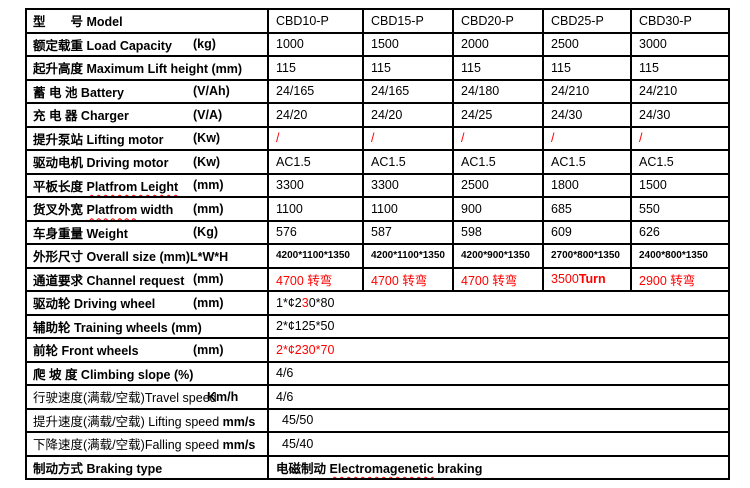  Describe the element at coordinates (60, 45) in the screenshot. I see `label-cn: 额定载重` at that location.